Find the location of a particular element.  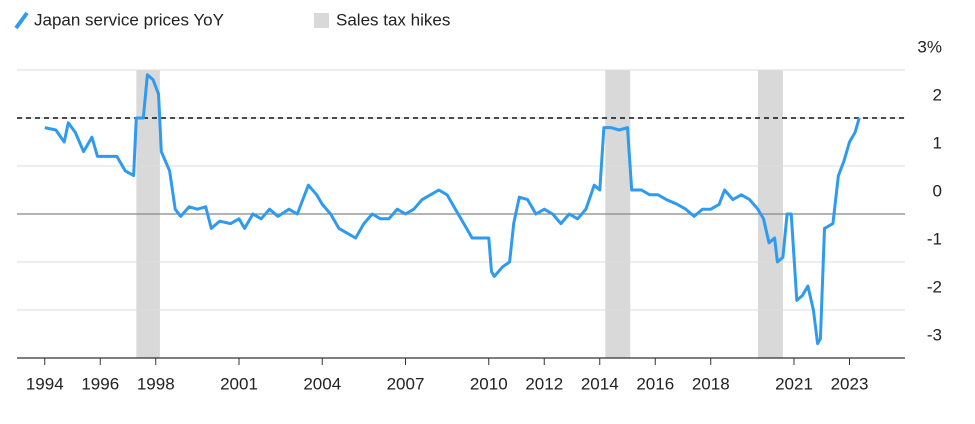

y-tick-label: -3 is located at coordinates (934, 334).